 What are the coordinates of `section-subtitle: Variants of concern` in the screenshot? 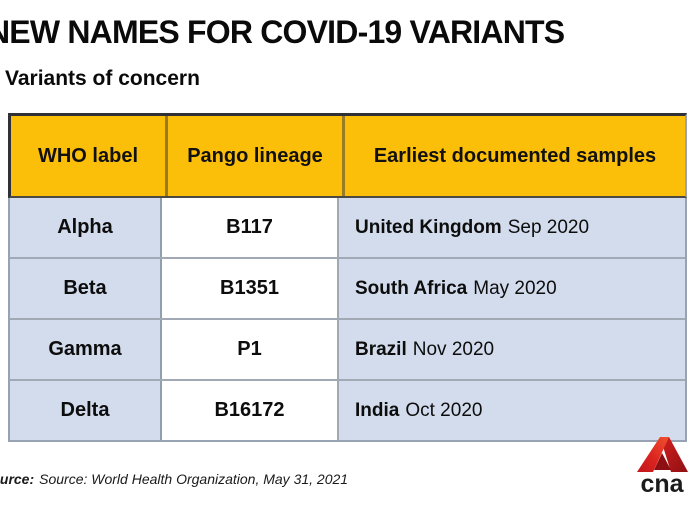 It's located at (102, 78).